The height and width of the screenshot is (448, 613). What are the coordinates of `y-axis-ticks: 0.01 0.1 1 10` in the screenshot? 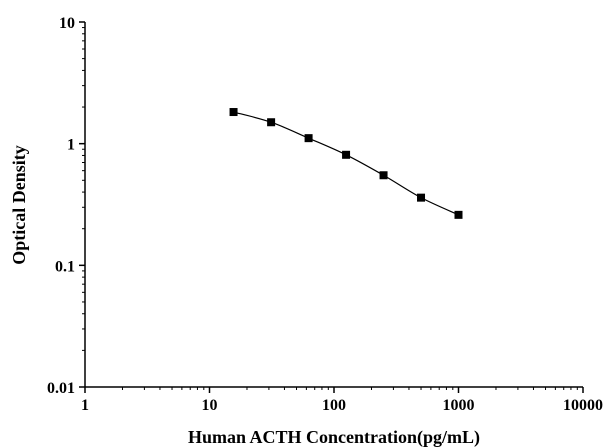 It's located at (66, 206).